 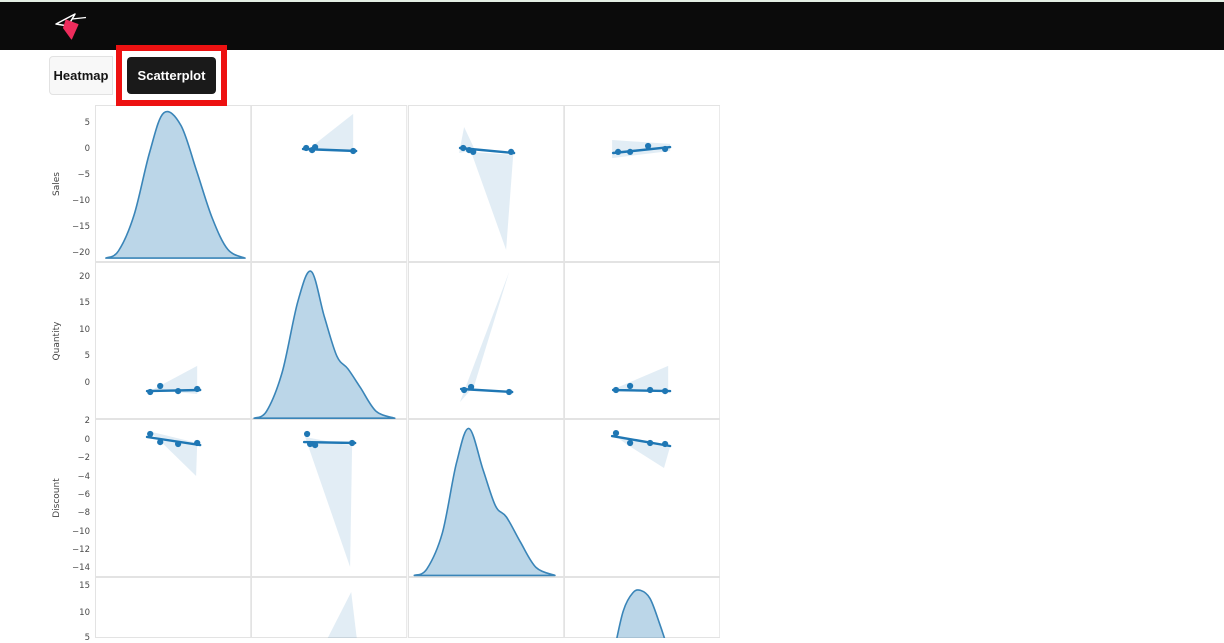 I want to click on y-tick-label: −15, so click(x=81, y=226).